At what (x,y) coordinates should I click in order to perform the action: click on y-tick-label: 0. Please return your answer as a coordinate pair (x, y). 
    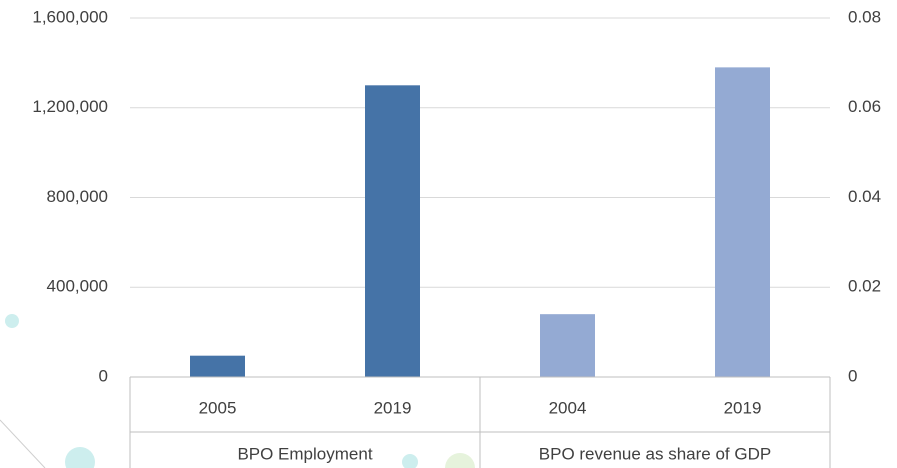
    Looking at the image, I should click on (103, 375).